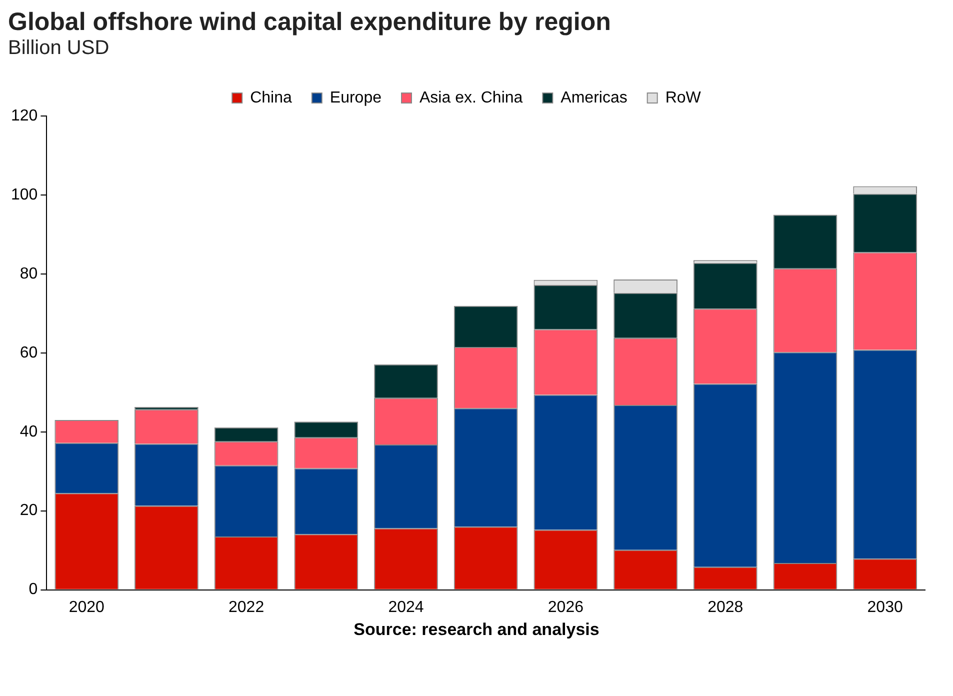  I want to click on chart-subtitle: Billion USD, so click(59, 48).